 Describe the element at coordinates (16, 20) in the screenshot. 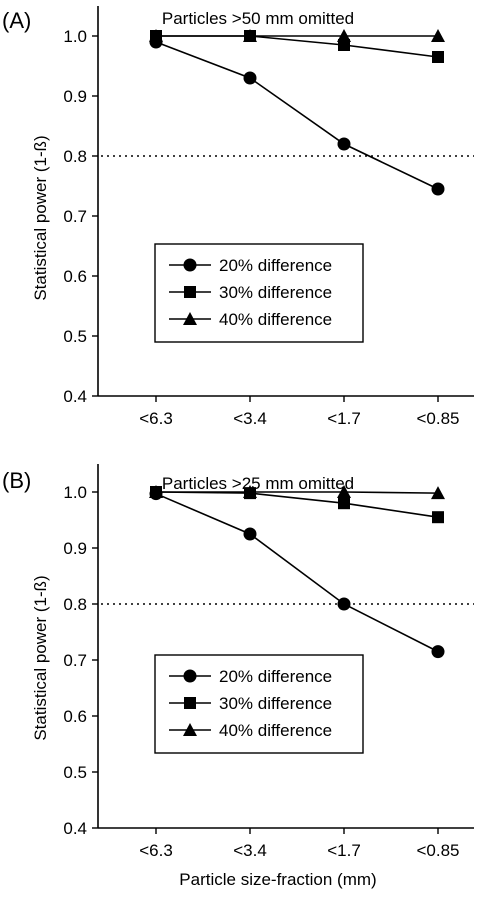

I see `panel-label: (A)` at that location.